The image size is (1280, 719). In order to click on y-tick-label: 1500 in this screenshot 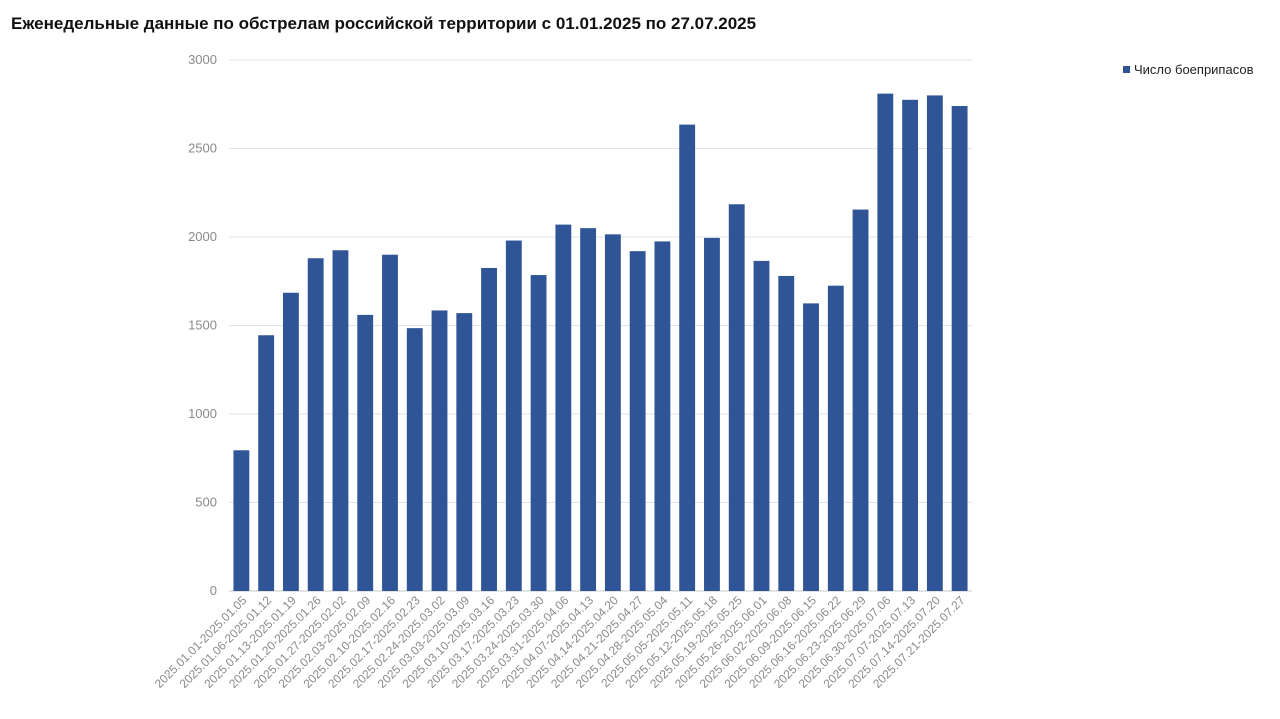, I will do `click(202, 325)`.